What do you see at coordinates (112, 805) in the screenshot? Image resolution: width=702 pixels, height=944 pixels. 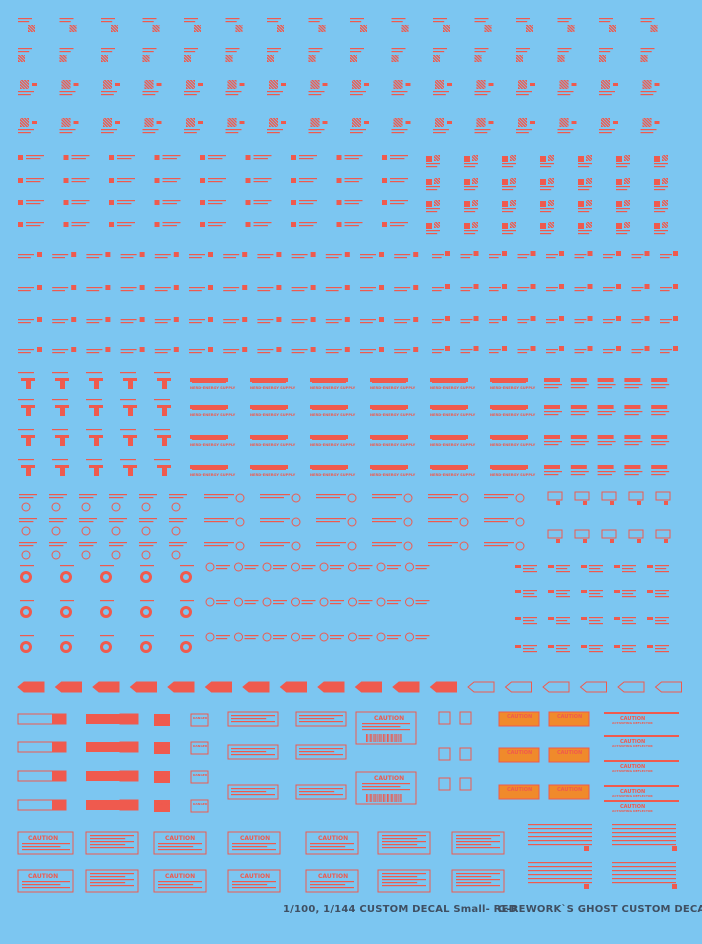 I see `caution-panel` at bounding box center [112, 805].